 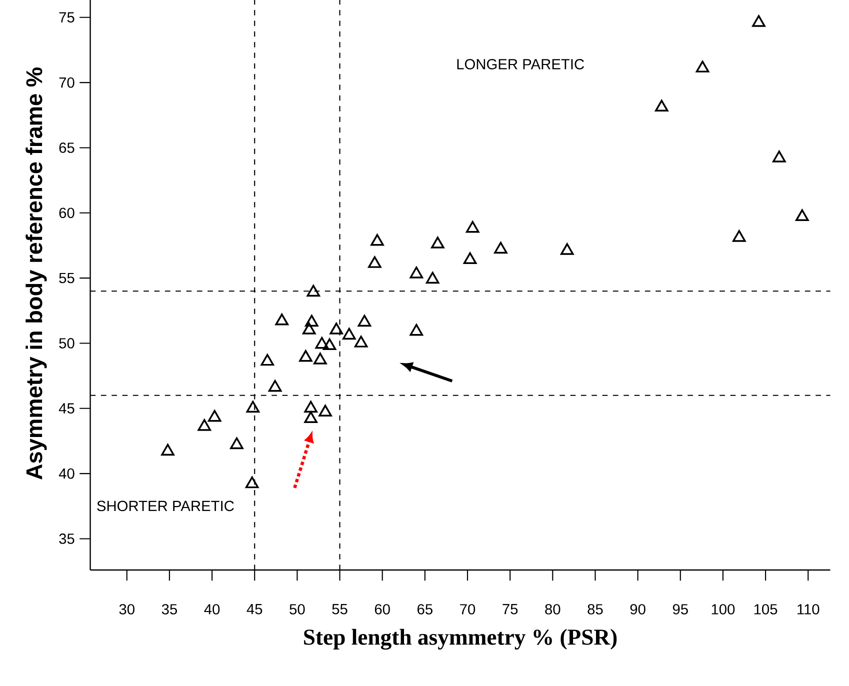 I want to click on y-tick-label: 55, so click(x=66, y=278).